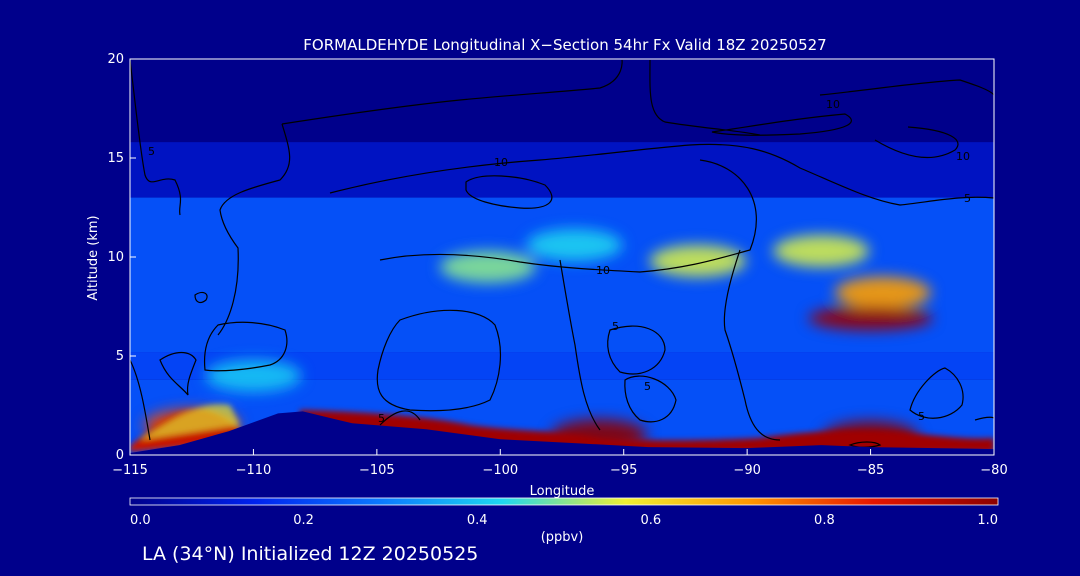 The image size is (1080, 576). I want to click on colorbar-tick-label: 0.8, so click(824, 520).